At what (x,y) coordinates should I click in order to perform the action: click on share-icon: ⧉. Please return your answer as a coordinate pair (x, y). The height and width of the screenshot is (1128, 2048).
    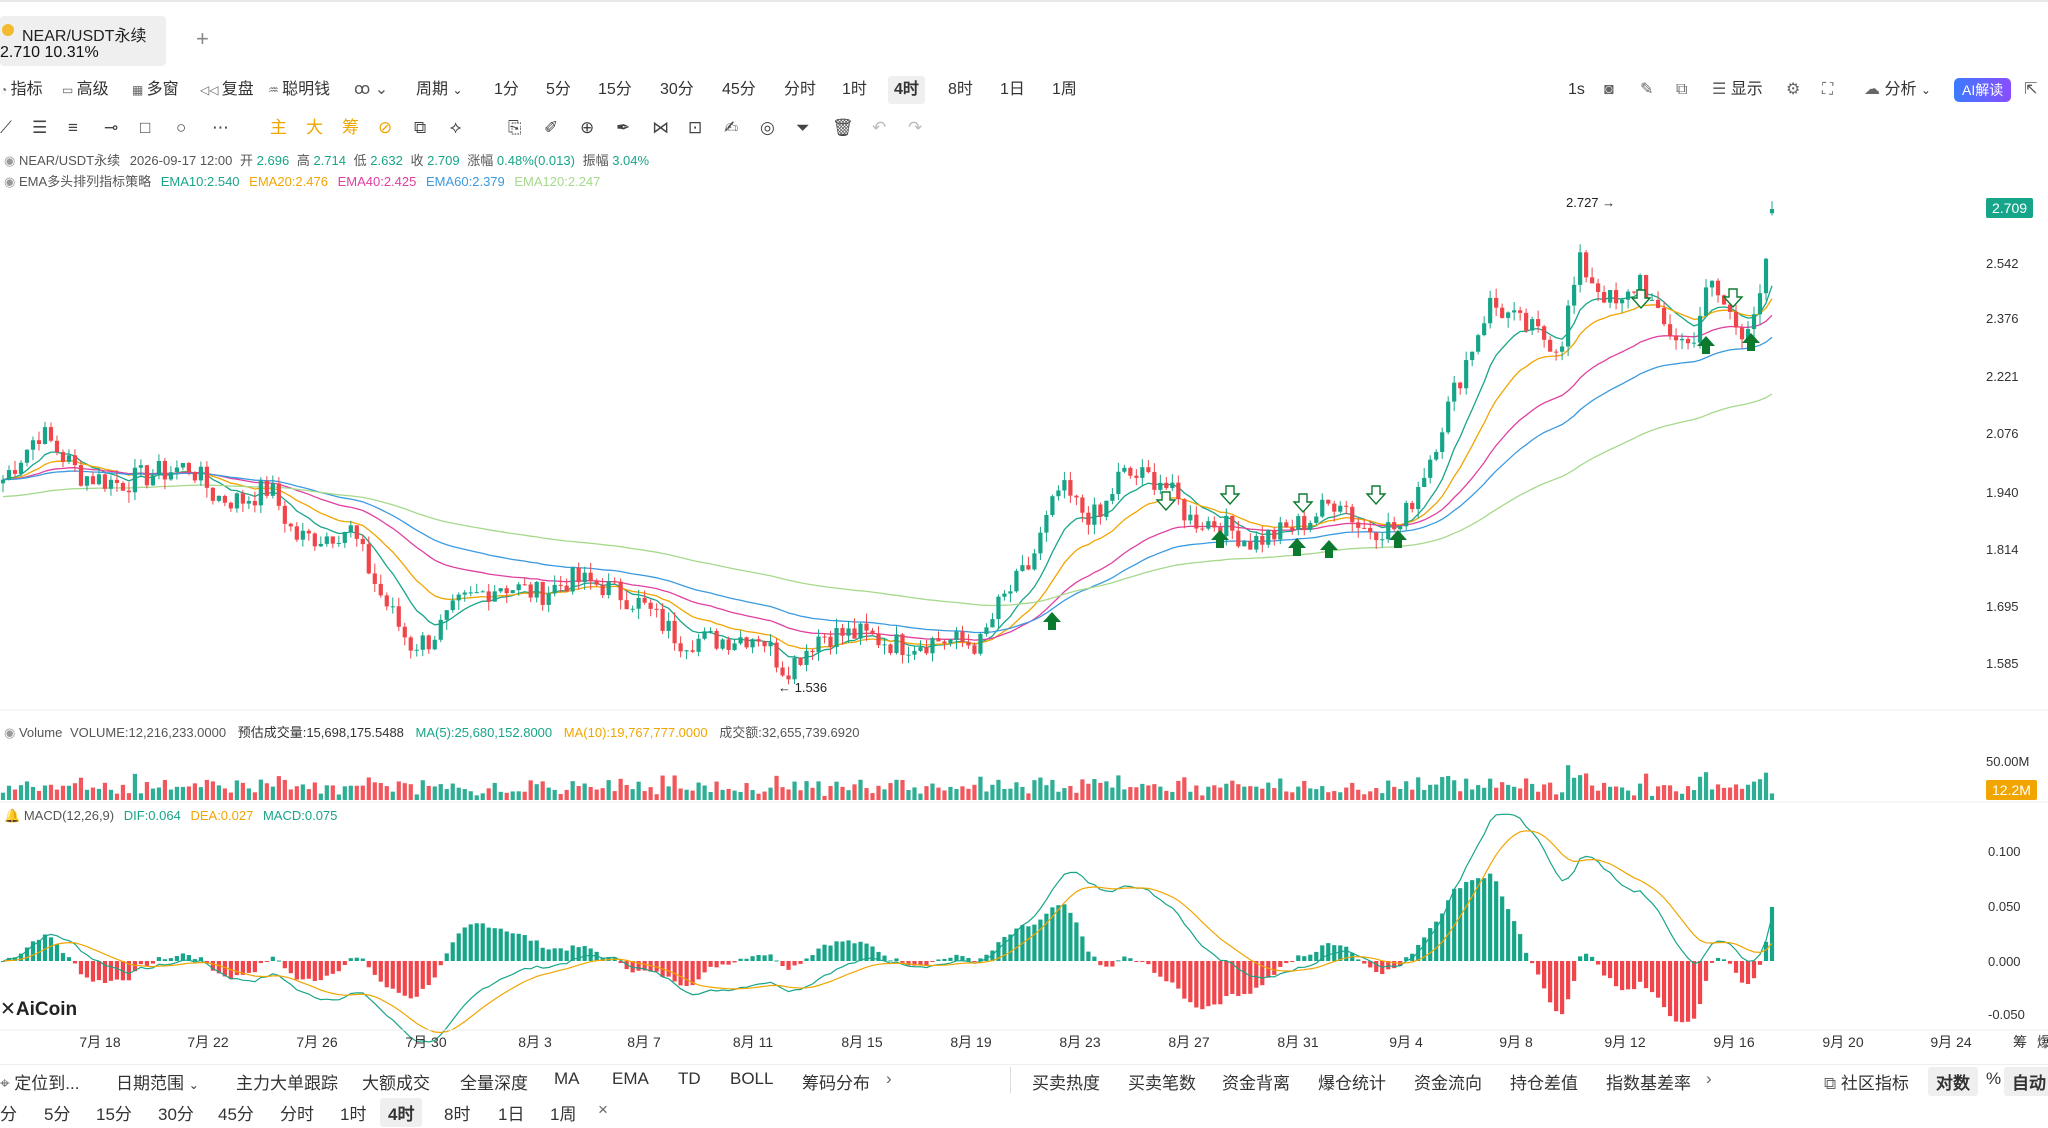
    Looking at the image, I should click on (1682, 89).